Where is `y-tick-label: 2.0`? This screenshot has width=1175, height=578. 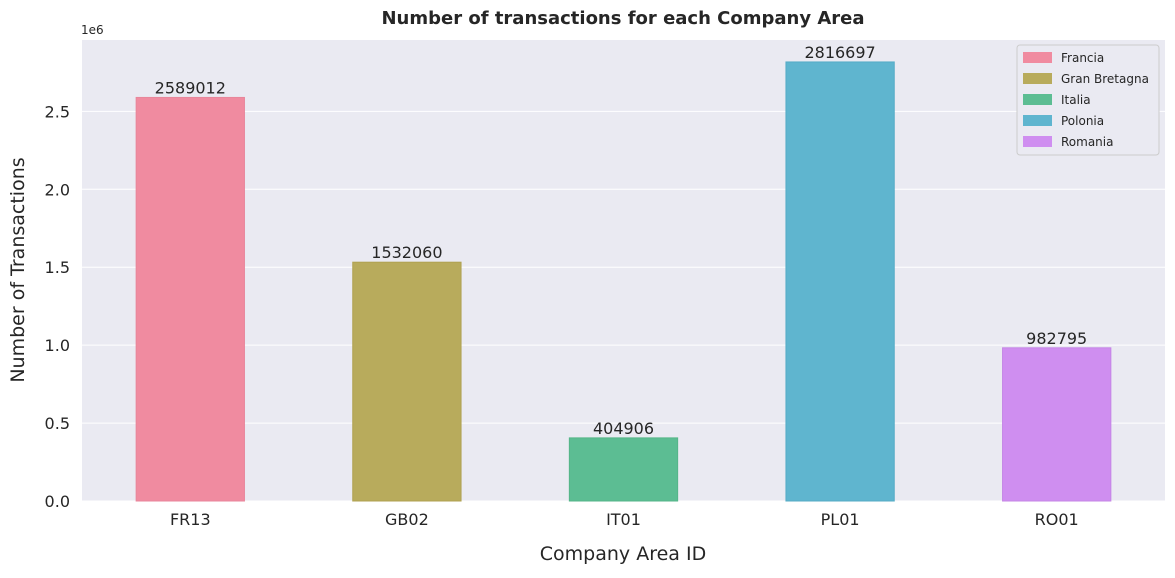 y-tick-label: 2.0 is located at coordinates (57, 189).